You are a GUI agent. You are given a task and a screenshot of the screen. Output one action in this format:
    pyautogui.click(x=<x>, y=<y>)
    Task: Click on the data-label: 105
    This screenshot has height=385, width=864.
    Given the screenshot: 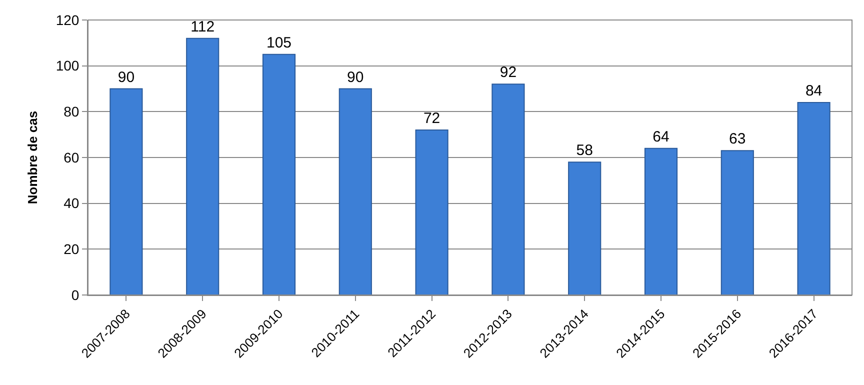 What is the action you would take?
    pyautogui.click(x=279, y=43)
    